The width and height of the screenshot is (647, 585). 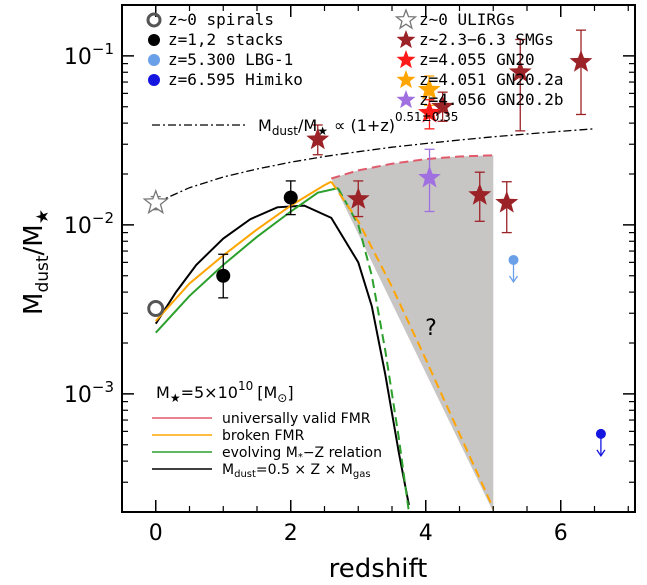 What do you see at coordinates (221, 19) in the screenshot?
I see `legend-label: z~0 spirals` at bounding box center [221, 19].